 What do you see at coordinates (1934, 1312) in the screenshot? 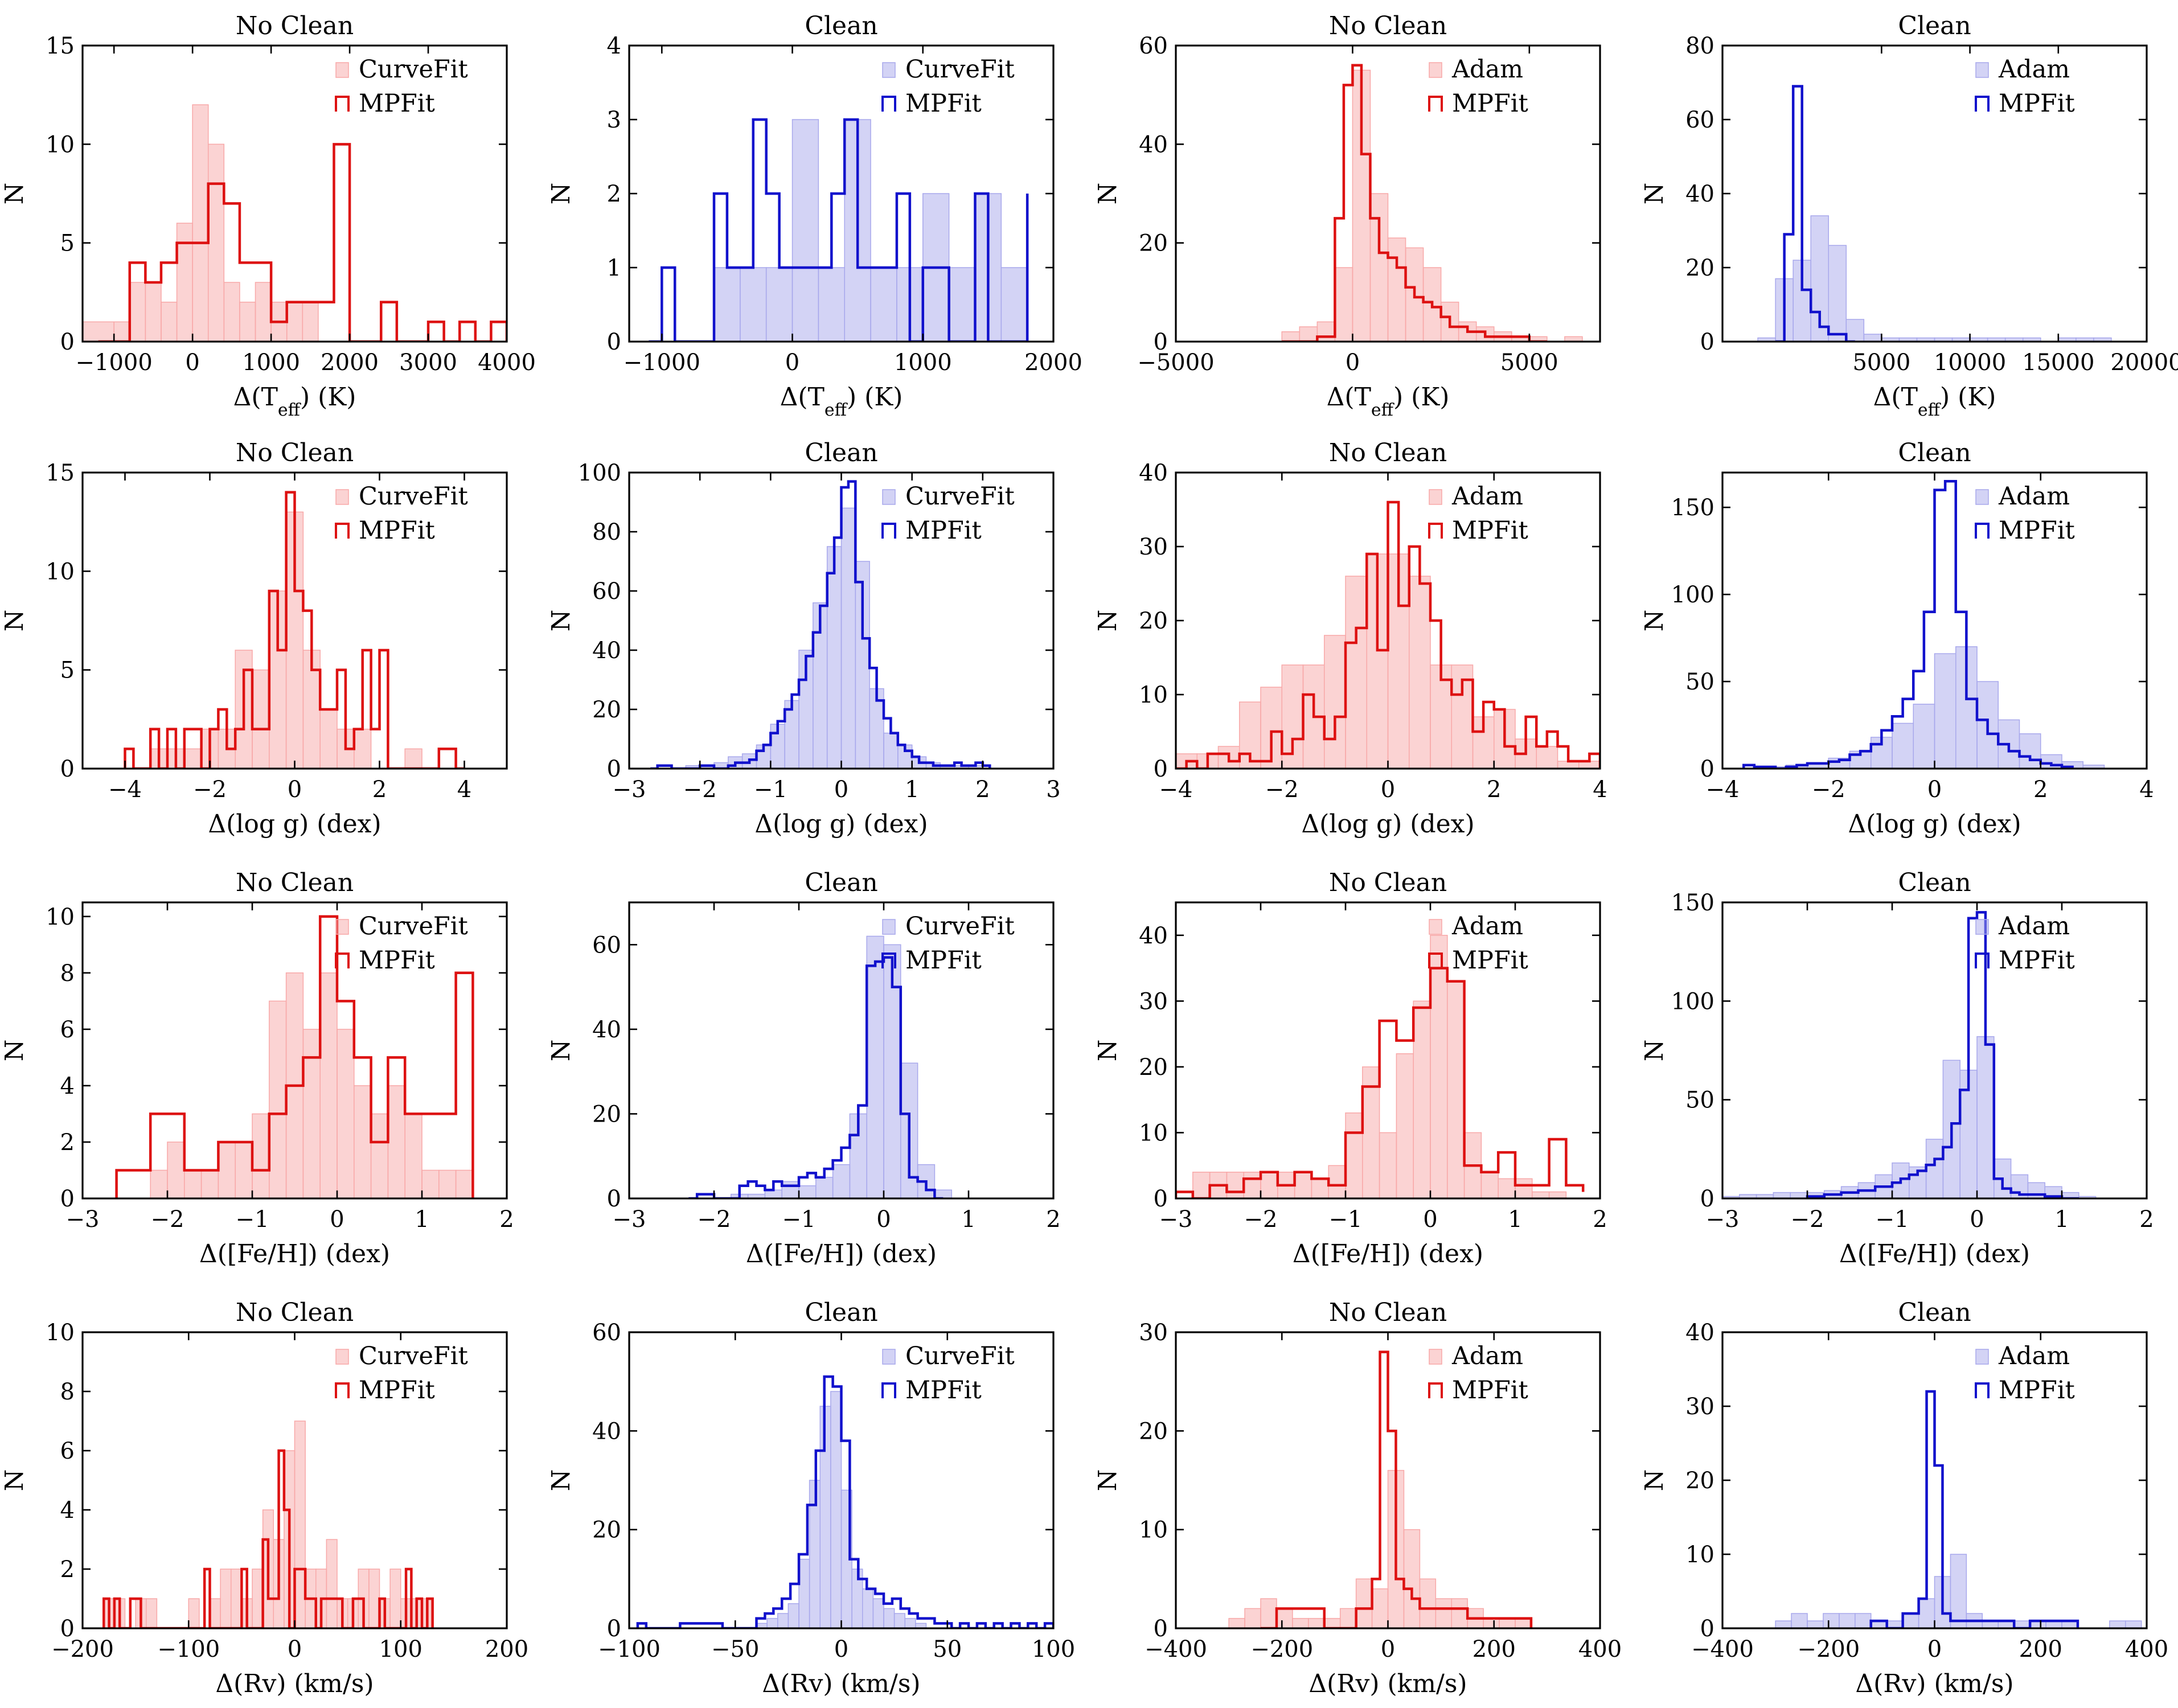
I see `panel-title: Clean` at bounding box center [1934, 1312].